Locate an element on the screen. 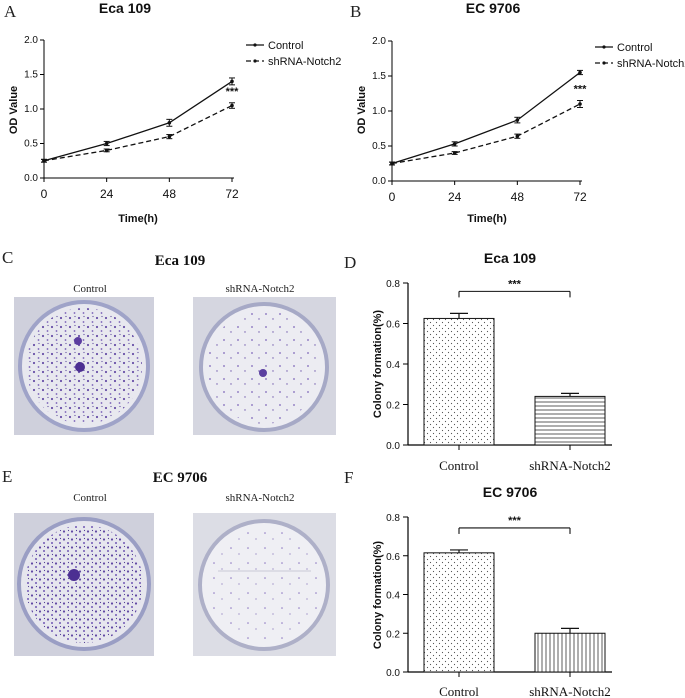 The image size is (685, 698). chart-d-significance: *** is located at coordinates (515, 284).